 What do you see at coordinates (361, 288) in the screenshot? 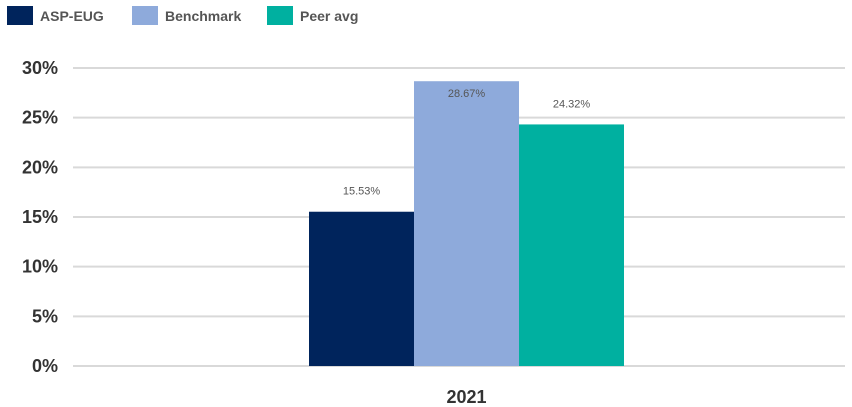
I see `bar-asp-eug-2021` at bounding box center [361, 288].